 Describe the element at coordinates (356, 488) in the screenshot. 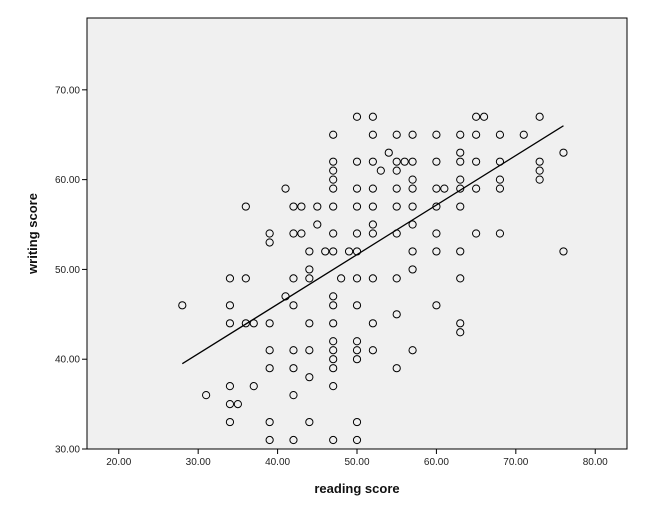

I see `x-axis-title: reading score` at that location.